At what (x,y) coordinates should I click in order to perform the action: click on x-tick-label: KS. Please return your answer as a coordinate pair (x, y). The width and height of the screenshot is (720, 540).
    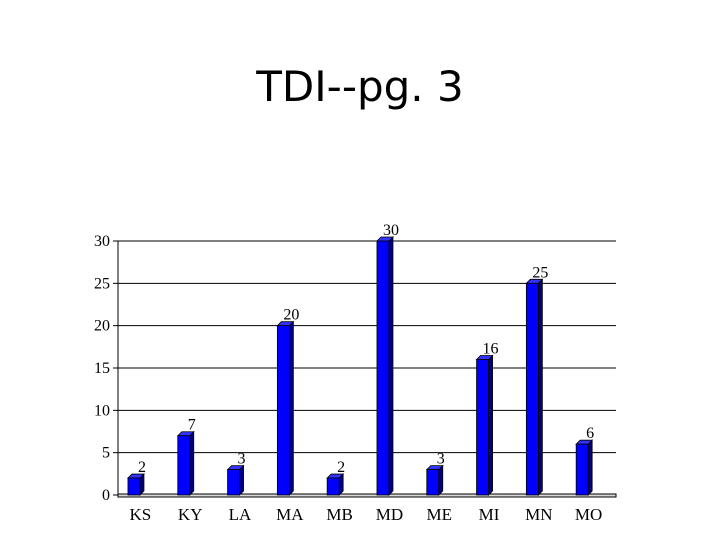
    Looking at the image, I should click on (141, 514).